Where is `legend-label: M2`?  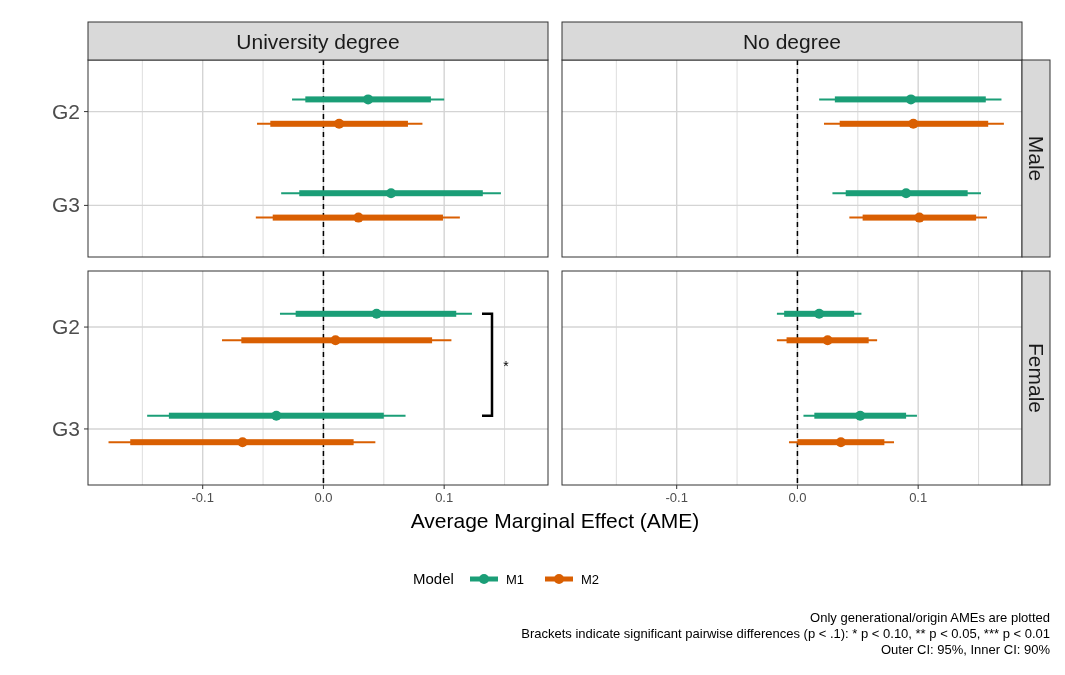
legend-label: M2 is located at coordinates (590, 579).